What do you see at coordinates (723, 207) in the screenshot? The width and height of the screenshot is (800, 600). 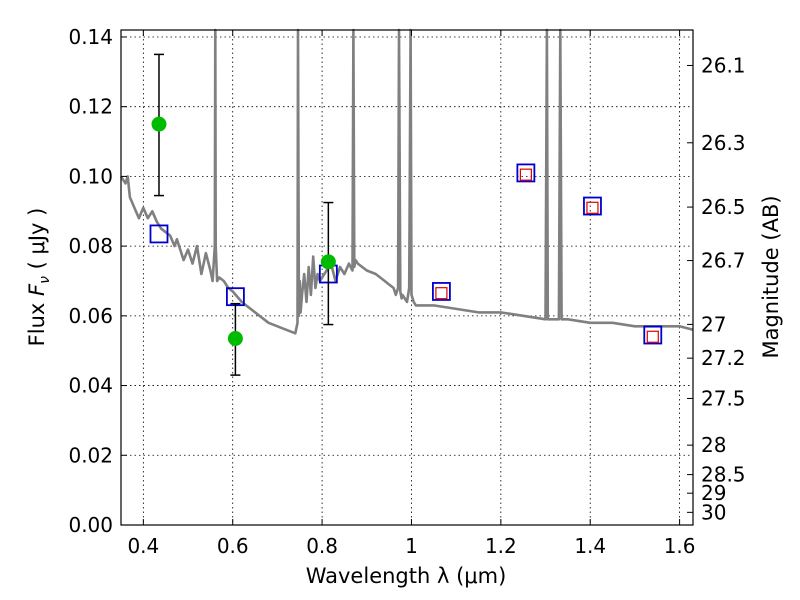 I see `mag-tick-label: 26.5` at bounding box center [723, 207].